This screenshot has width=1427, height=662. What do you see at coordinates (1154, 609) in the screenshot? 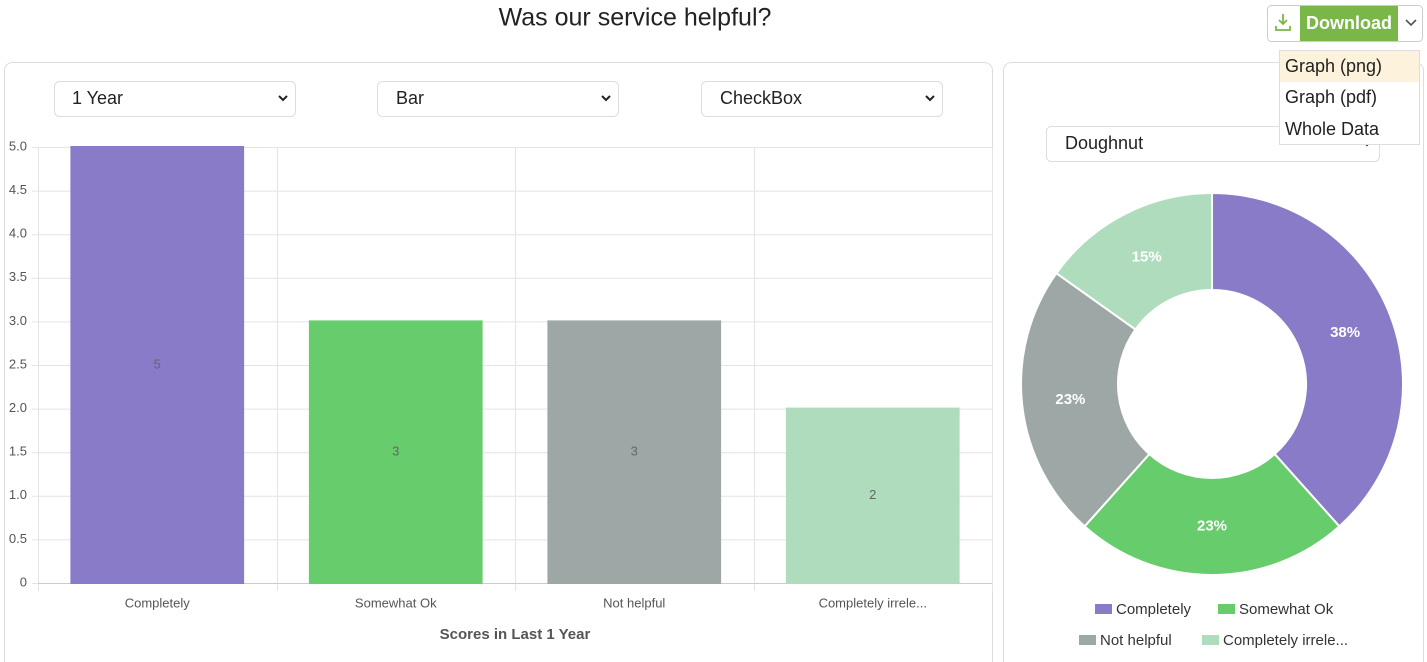
I see `legend-label: Completely` at bounding box center [1154, 609].